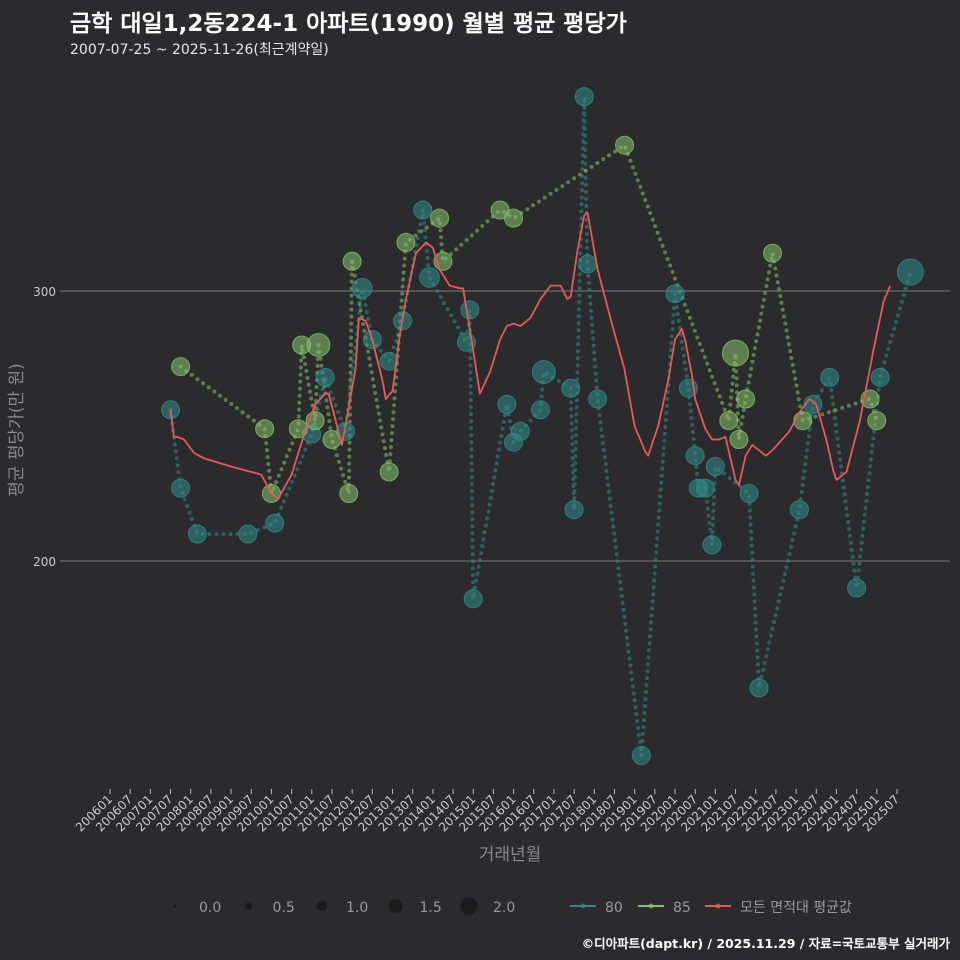 Image resolution: width=960 pixels, height=960 pixels. I want to click on legend-dot-모든 면적대 평균값, so click(718, 906).